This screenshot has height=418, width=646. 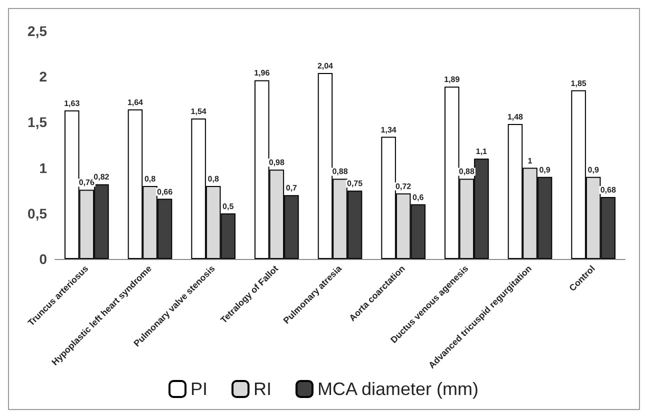 What do you see at coordinates (355, 183) in the screenshot?
I see `data-label: 0,75` at bounding box center [355, 183].